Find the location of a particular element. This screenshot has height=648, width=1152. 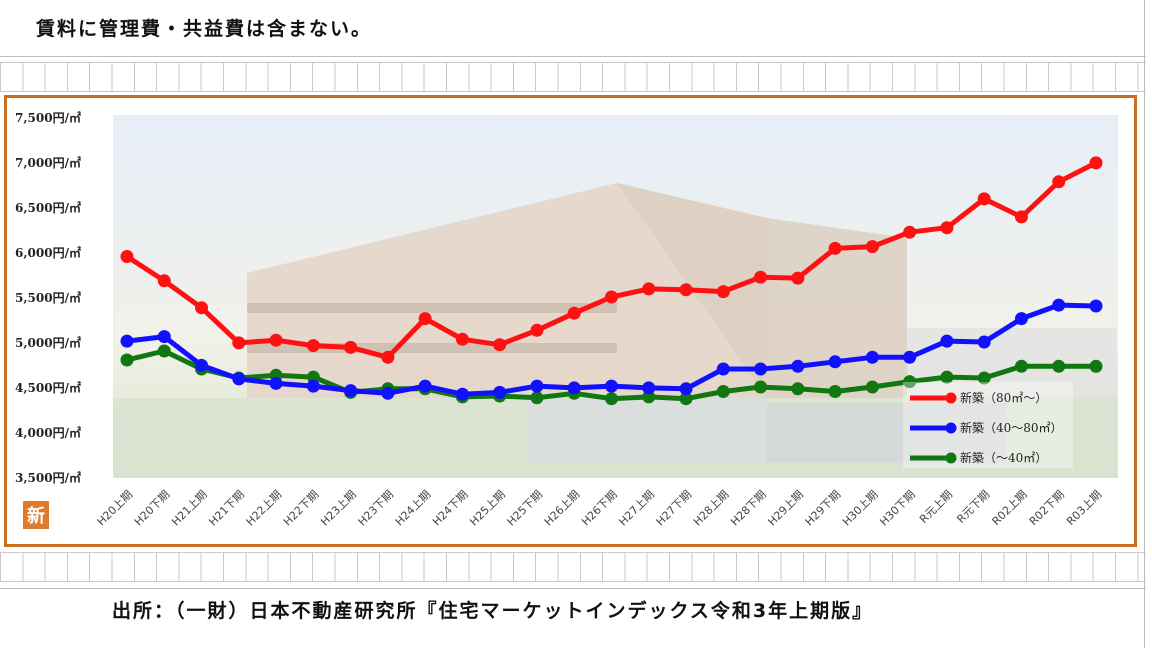

x-tick-label: H29上期 is located at coordinates (785, 508).